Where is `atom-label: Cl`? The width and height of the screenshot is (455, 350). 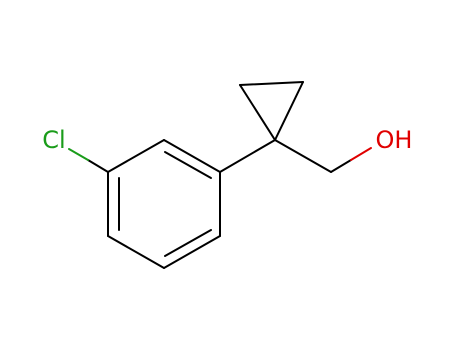 atom-label: Cl is located at coordinates (53, 140).